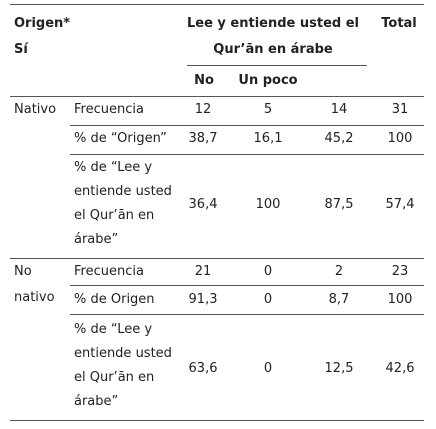 This screenshot has height=429, width=436. What do you see at coordinates (339, 138) in the screenshot?
I see `cell-value: 45,2` at bounding box center [339, 138].